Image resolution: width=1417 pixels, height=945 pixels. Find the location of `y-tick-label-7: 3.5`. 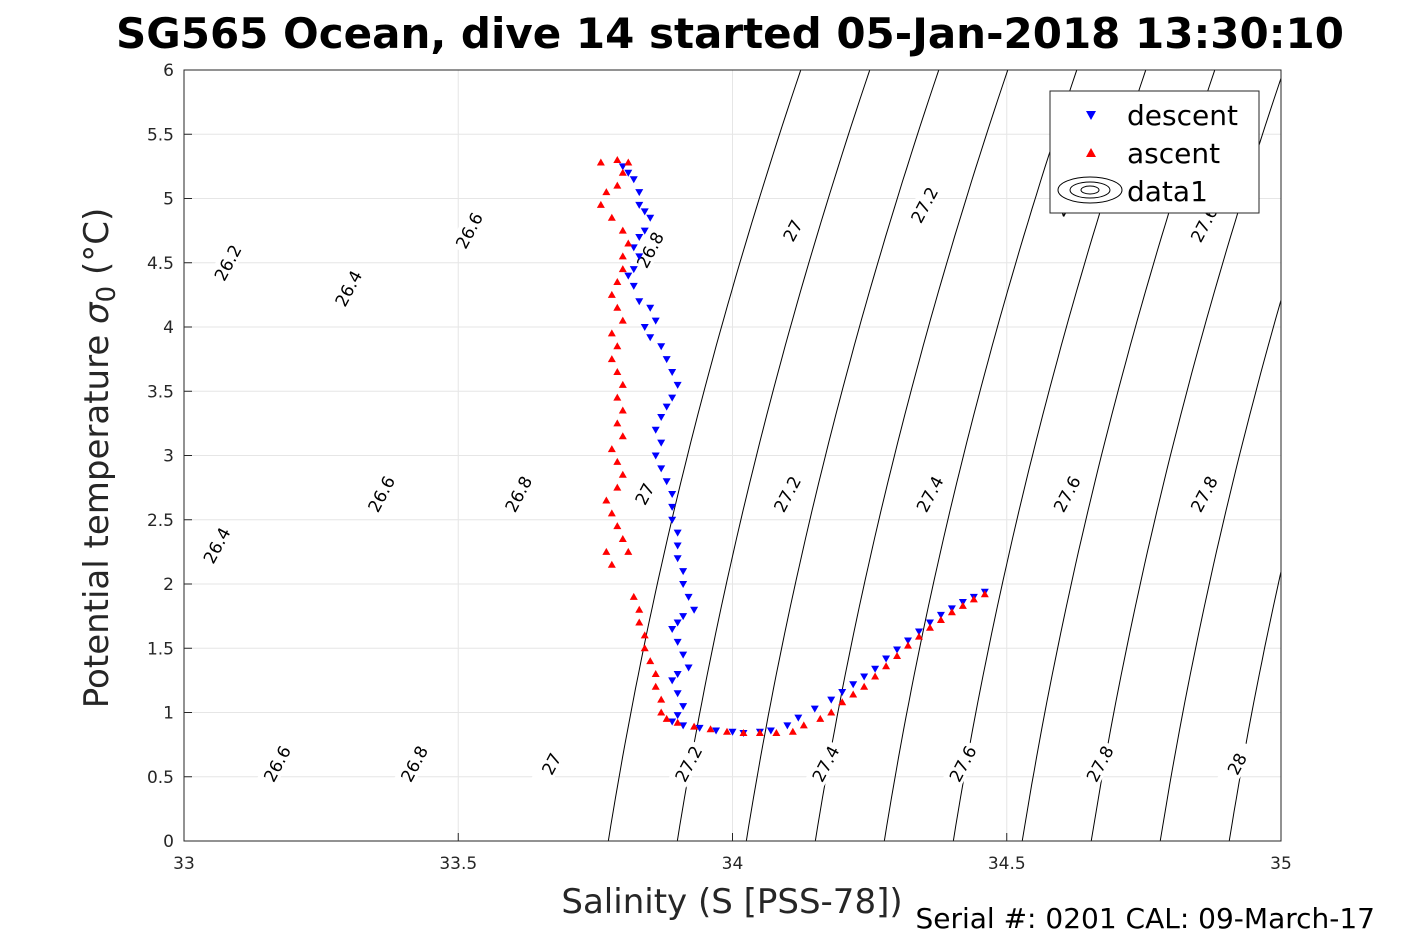

y-tick-label-7: 3.5 is located at coordinates (160, 392).